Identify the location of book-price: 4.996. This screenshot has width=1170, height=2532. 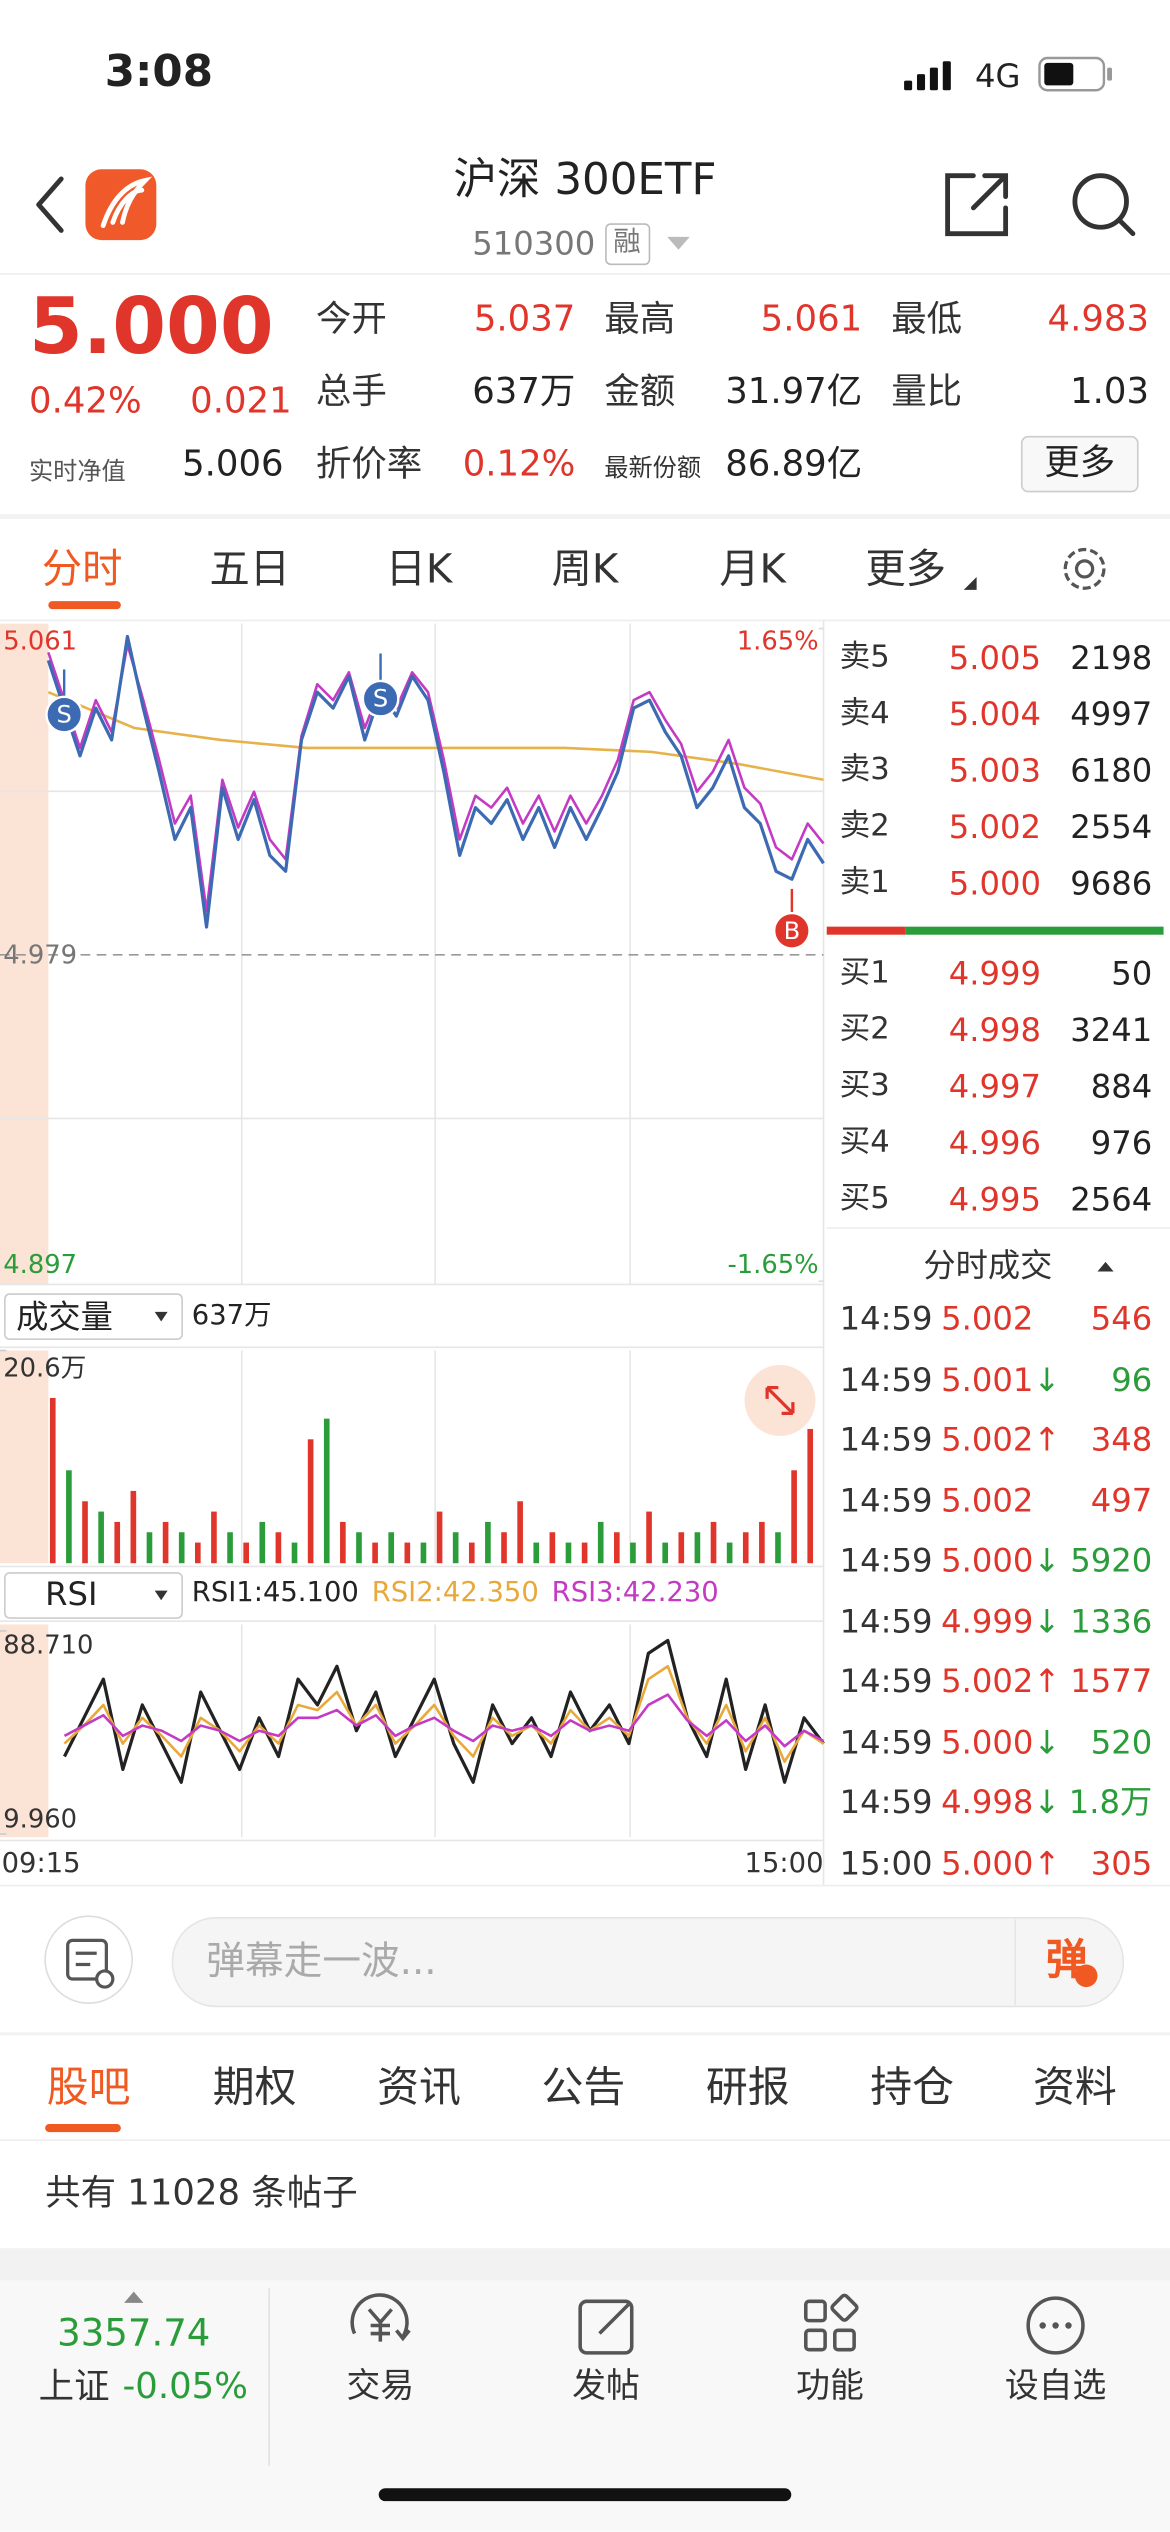
(995, 1142).